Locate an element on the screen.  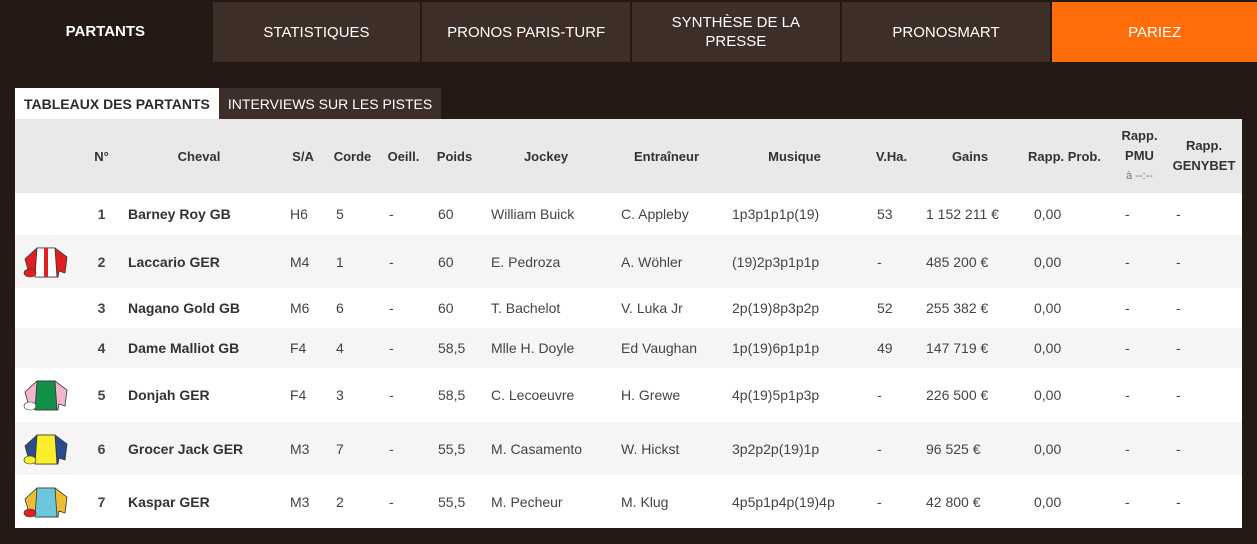
tab-statistiques: STATISTIQUES is located at coordinates (316, 32).